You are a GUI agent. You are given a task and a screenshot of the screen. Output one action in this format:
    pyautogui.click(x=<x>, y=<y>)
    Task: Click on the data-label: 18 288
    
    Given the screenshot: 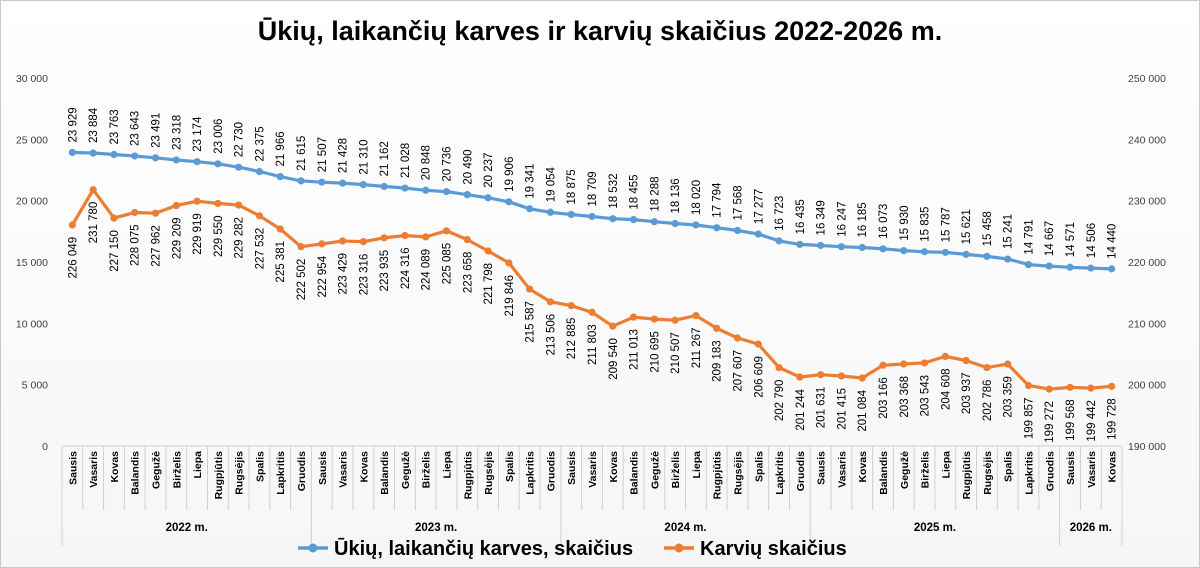 What is the action you would take?
    pyautogui.click(x=655, y=193)
    